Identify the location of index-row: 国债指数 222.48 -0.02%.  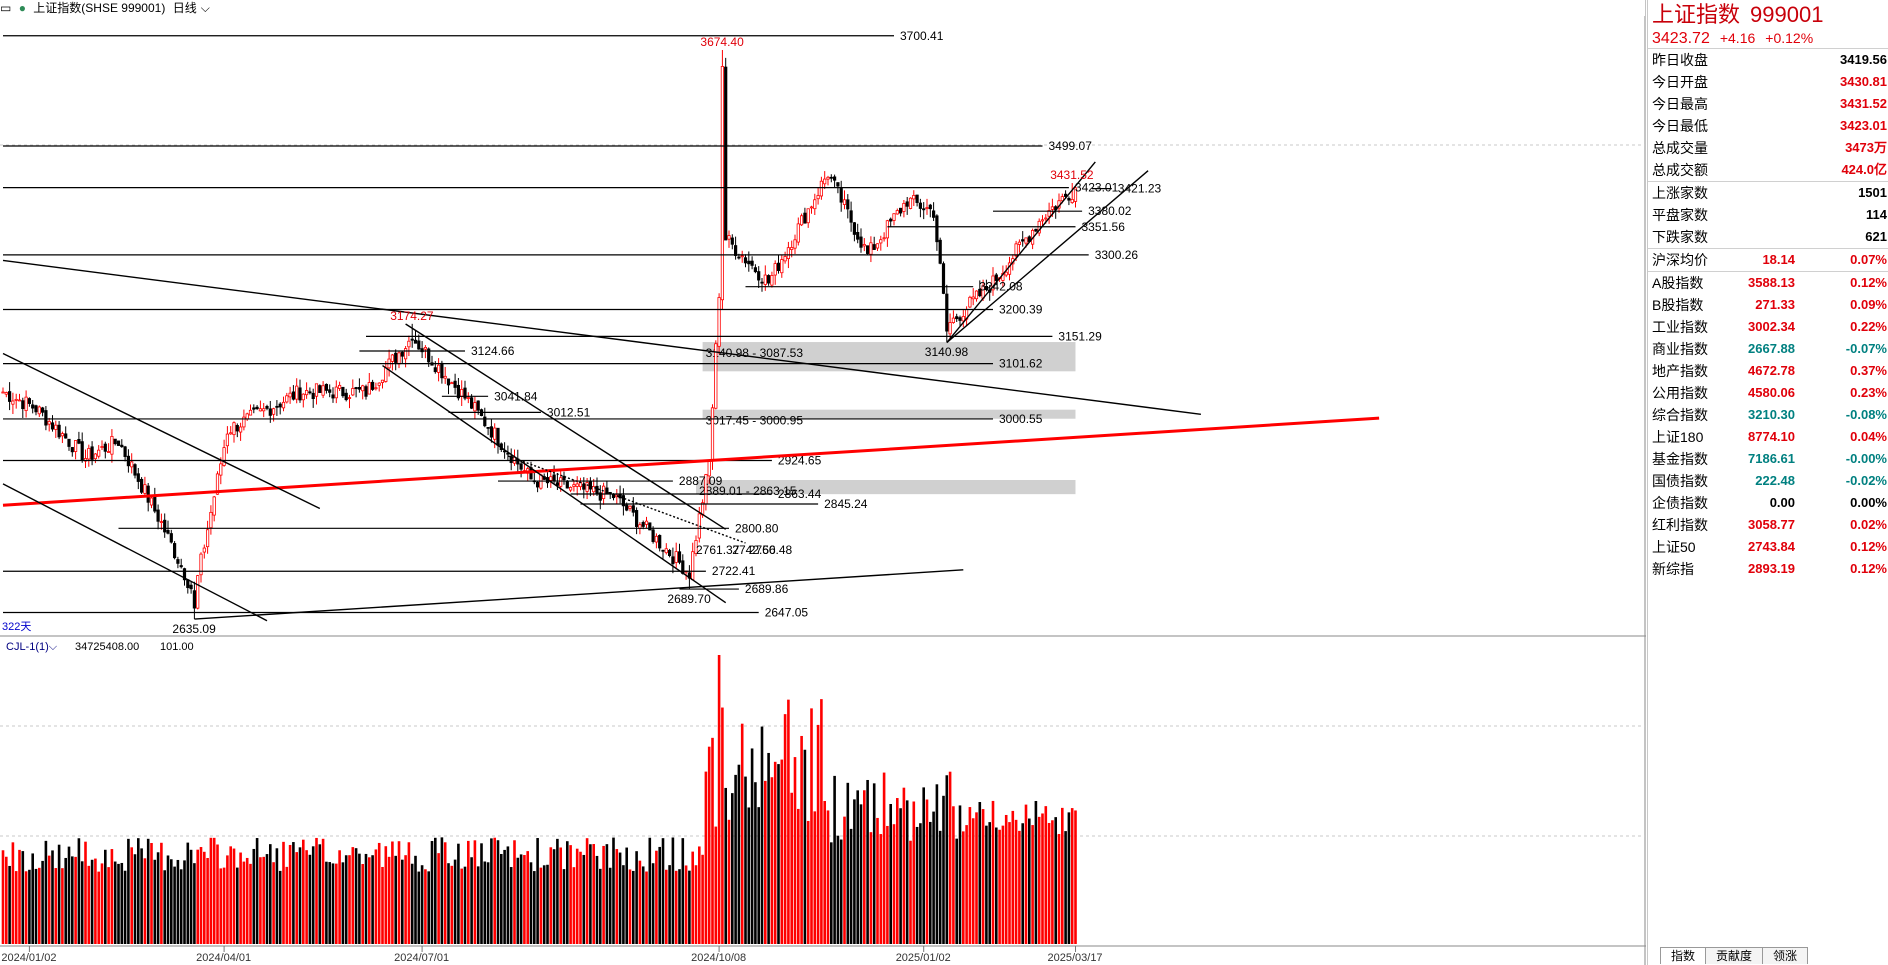
(1768, 481).